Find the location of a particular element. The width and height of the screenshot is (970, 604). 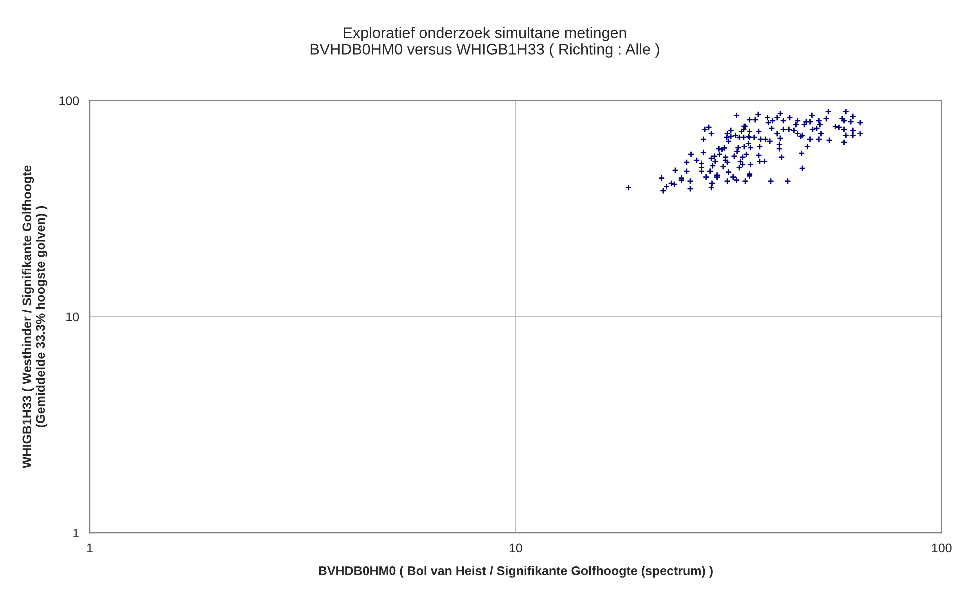

chart-title: Exploratief onderzoek simultane metingen BVHDB0HM0 versus WHIGB1H33 ( Richting : Alle ) is located at coordinates (485, 42).